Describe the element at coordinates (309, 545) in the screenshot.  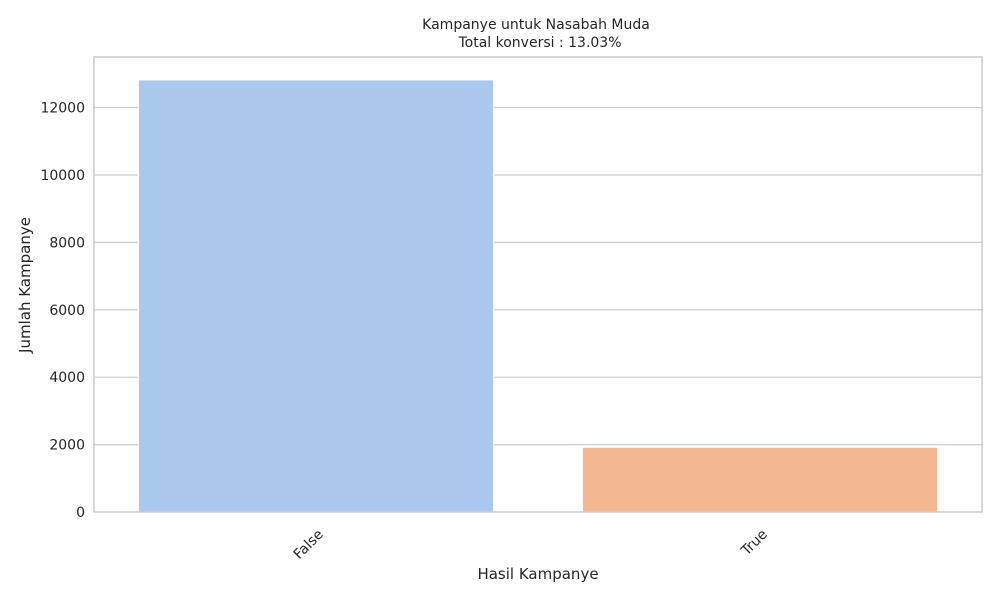
I see `x-tick-label: False` at that location.